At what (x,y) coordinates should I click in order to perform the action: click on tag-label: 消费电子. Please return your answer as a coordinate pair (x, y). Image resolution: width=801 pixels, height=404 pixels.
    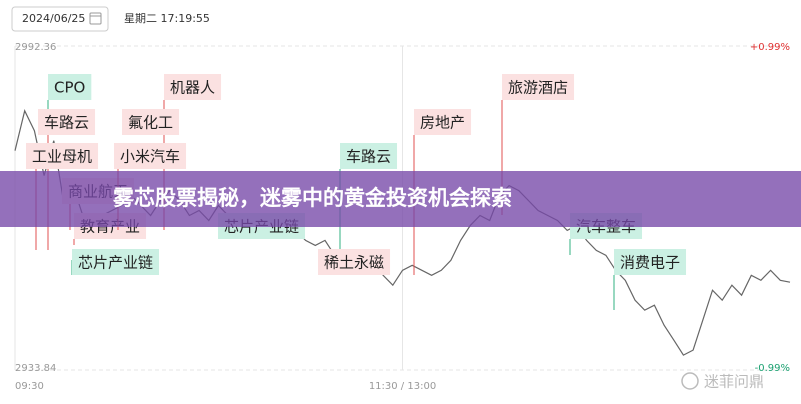
    Looking at the image, I should click on (650, 263).